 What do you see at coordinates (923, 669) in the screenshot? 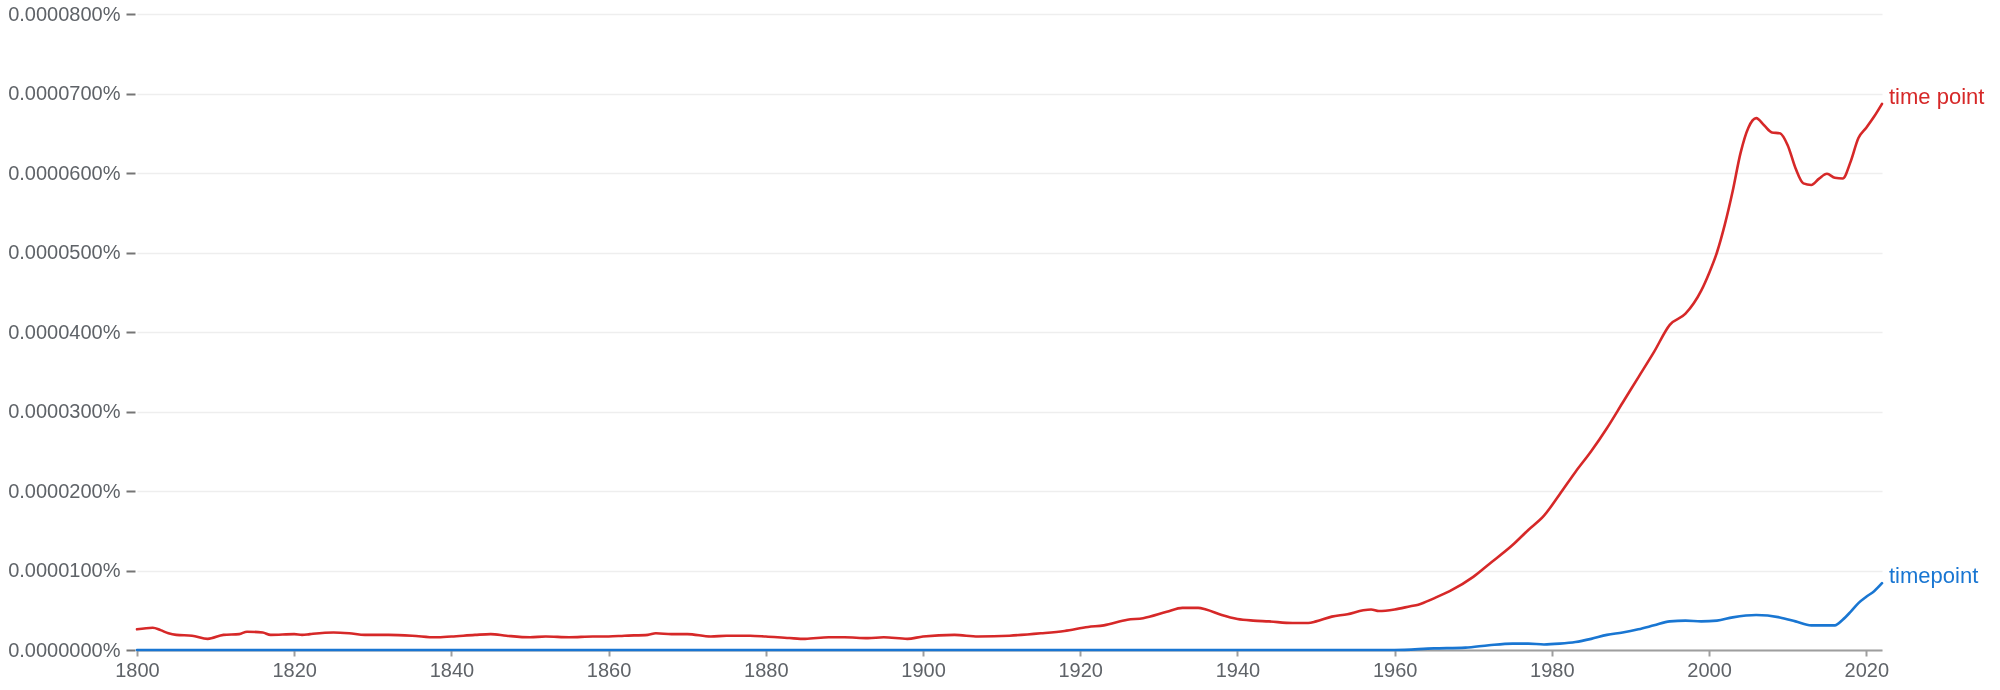
I see `x-tick-label: 1900` at bounding box center [923, 669].